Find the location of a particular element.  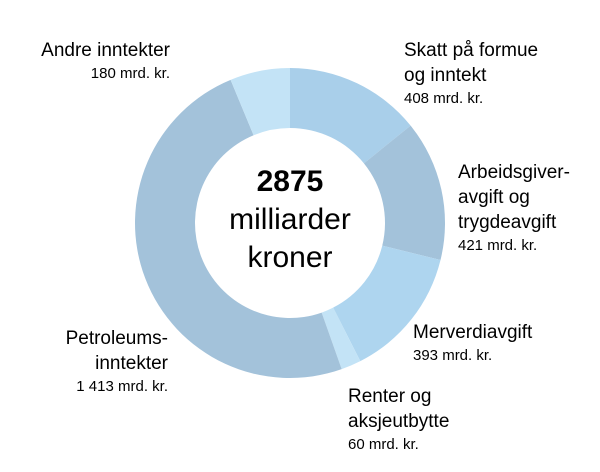

label-petroleum: Petroleums- inntekter 1 413 mrd. kr. is located at coordinates (94, 362).